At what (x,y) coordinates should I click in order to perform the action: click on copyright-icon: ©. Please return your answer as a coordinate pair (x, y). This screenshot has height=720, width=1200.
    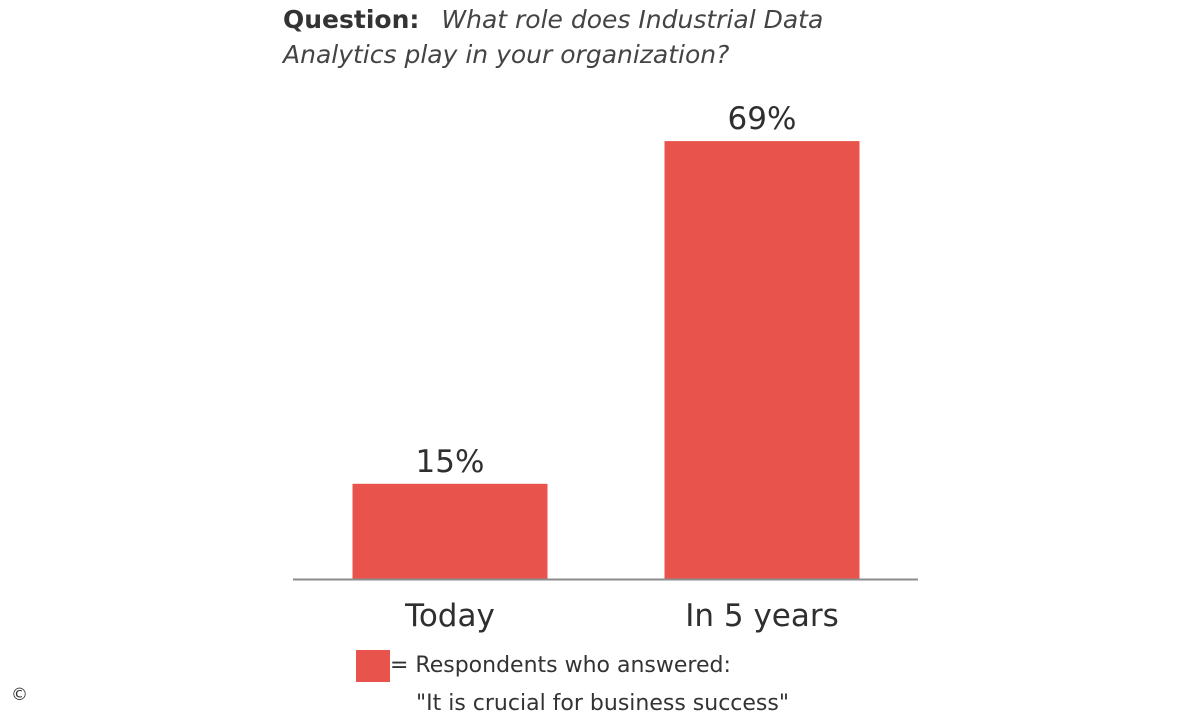
    Looking at the image, I should click on (19, 695).